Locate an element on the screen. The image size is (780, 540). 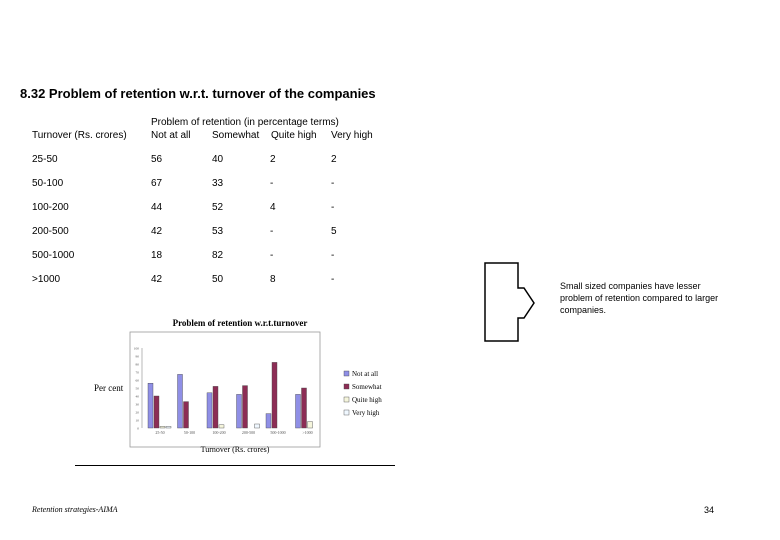
row-label: 500-1000 is located at coordinates (53, 255).